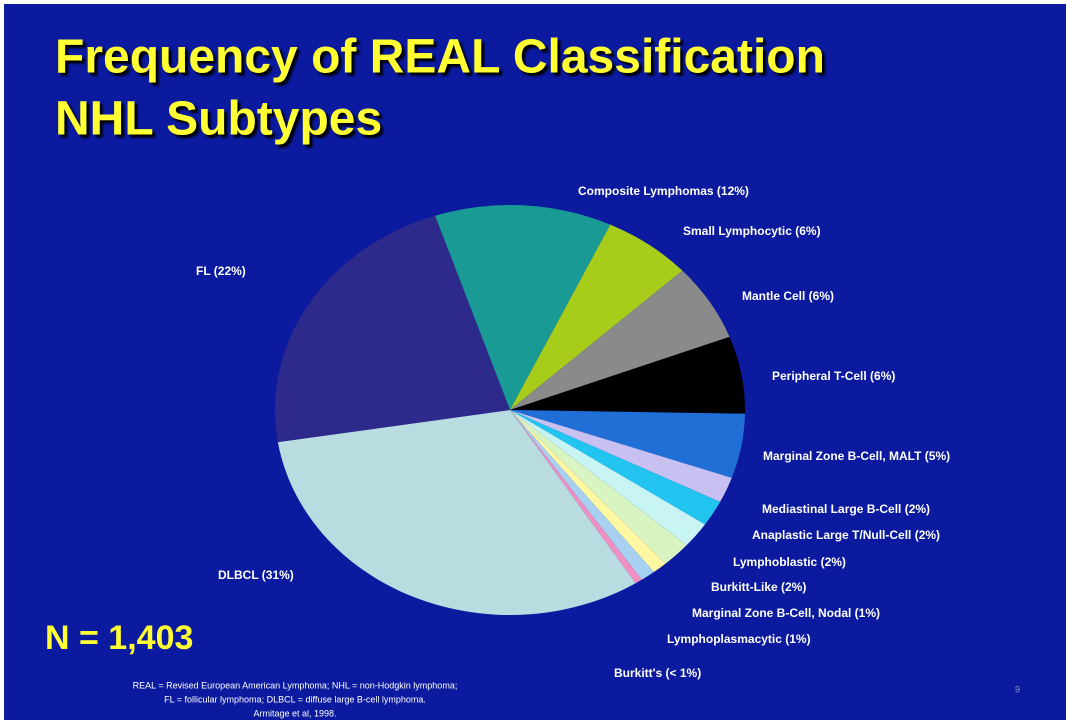 This screenshot has height=724, width=1070. Describe the element at coordinates (657, 673) in the screenshot. I see `slice-label: Burkitt's (< 1%)` at that location.